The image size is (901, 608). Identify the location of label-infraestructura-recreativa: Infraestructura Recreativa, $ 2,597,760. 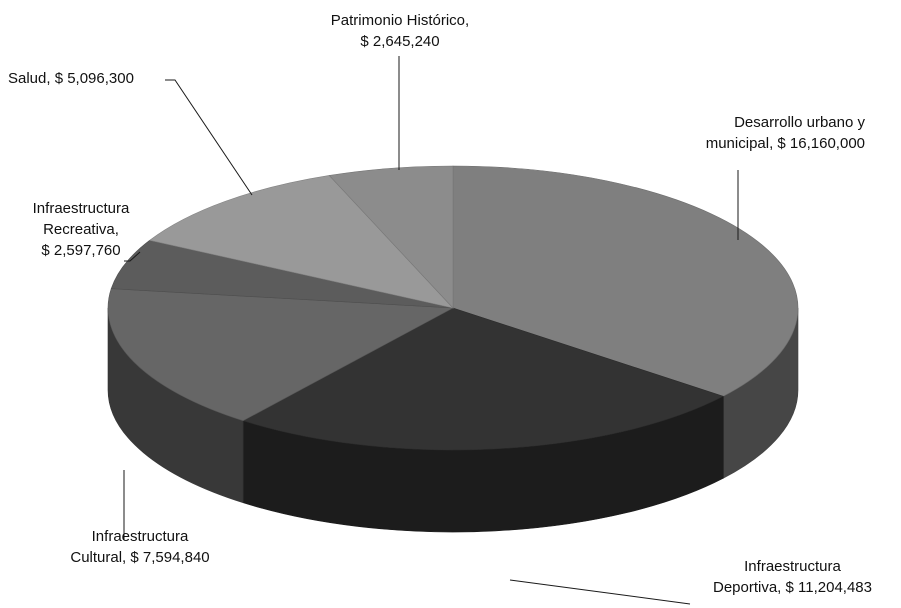
(81, 229).